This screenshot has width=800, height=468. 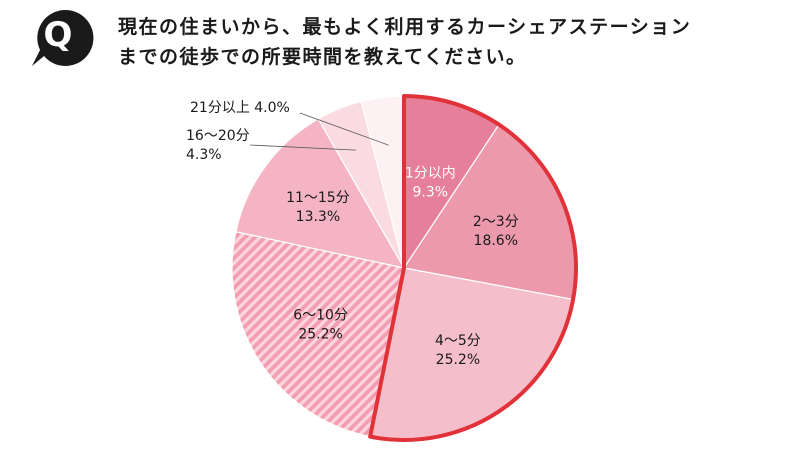 I want to click on slice-label: 2〜3分, so click(x=496, y=222).